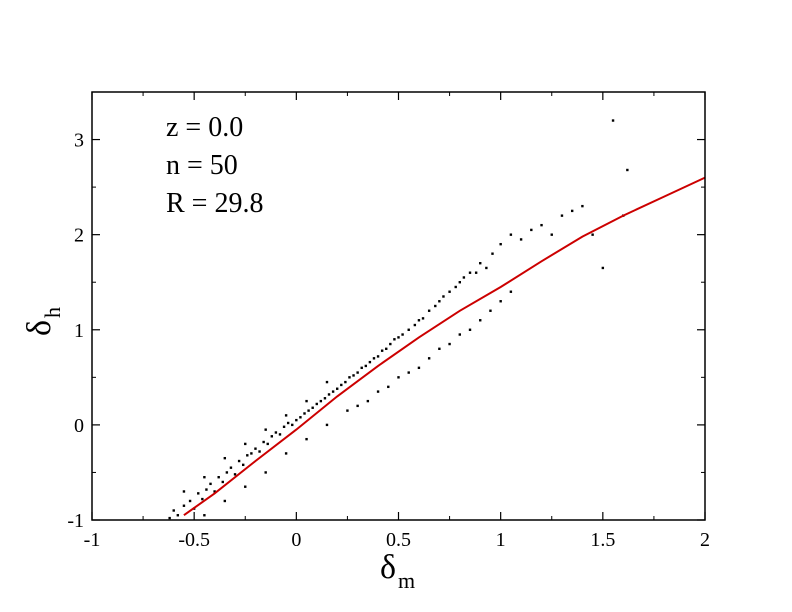 The width and height of the screenshot is (792, 612). Describe the element at coordinates (705, 540) in the screenshot. I see `x-tick-label: 2` at that location.